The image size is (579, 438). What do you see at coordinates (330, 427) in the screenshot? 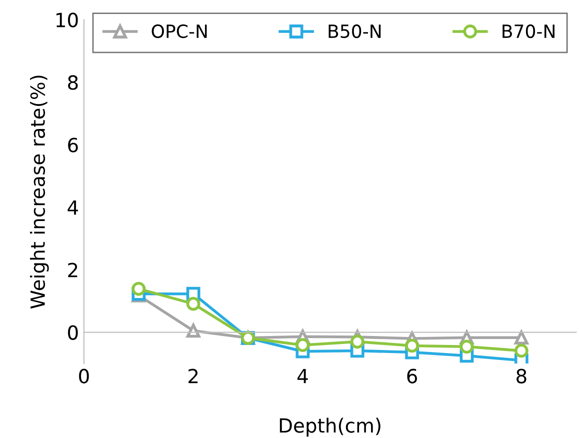
I see `x-axis-title: Depth(cm)` at bounding box center [330, 427].